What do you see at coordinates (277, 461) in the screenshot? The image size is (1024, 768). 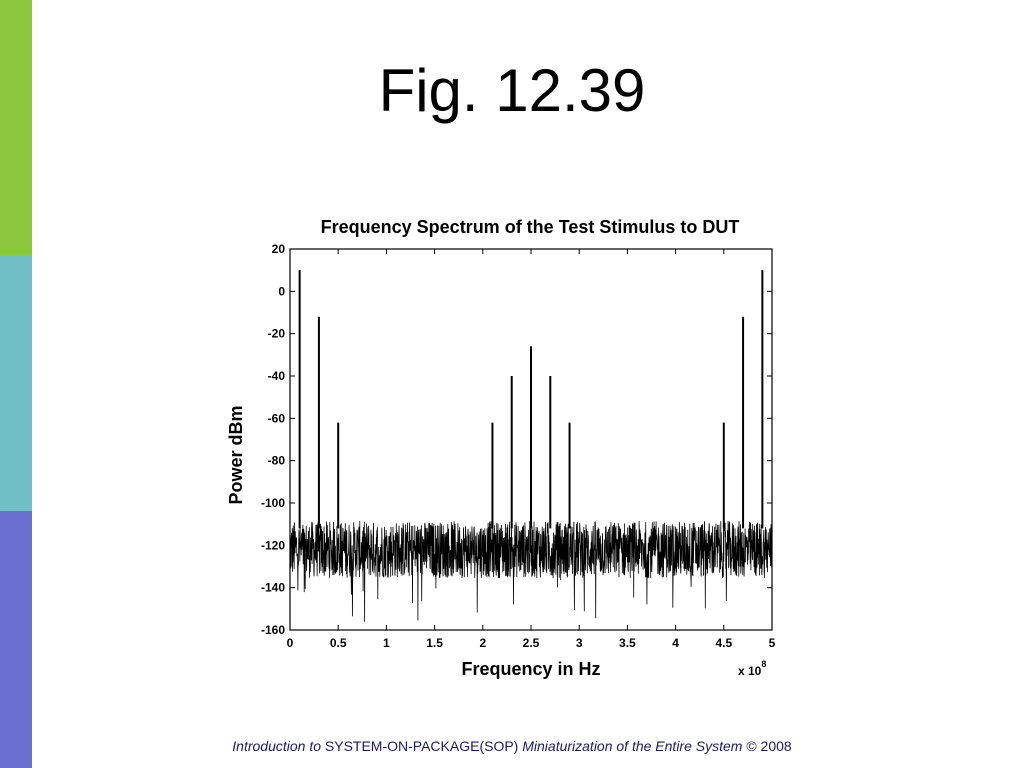 I see `y-tick-label: -80` at bounding box center [277, 461].